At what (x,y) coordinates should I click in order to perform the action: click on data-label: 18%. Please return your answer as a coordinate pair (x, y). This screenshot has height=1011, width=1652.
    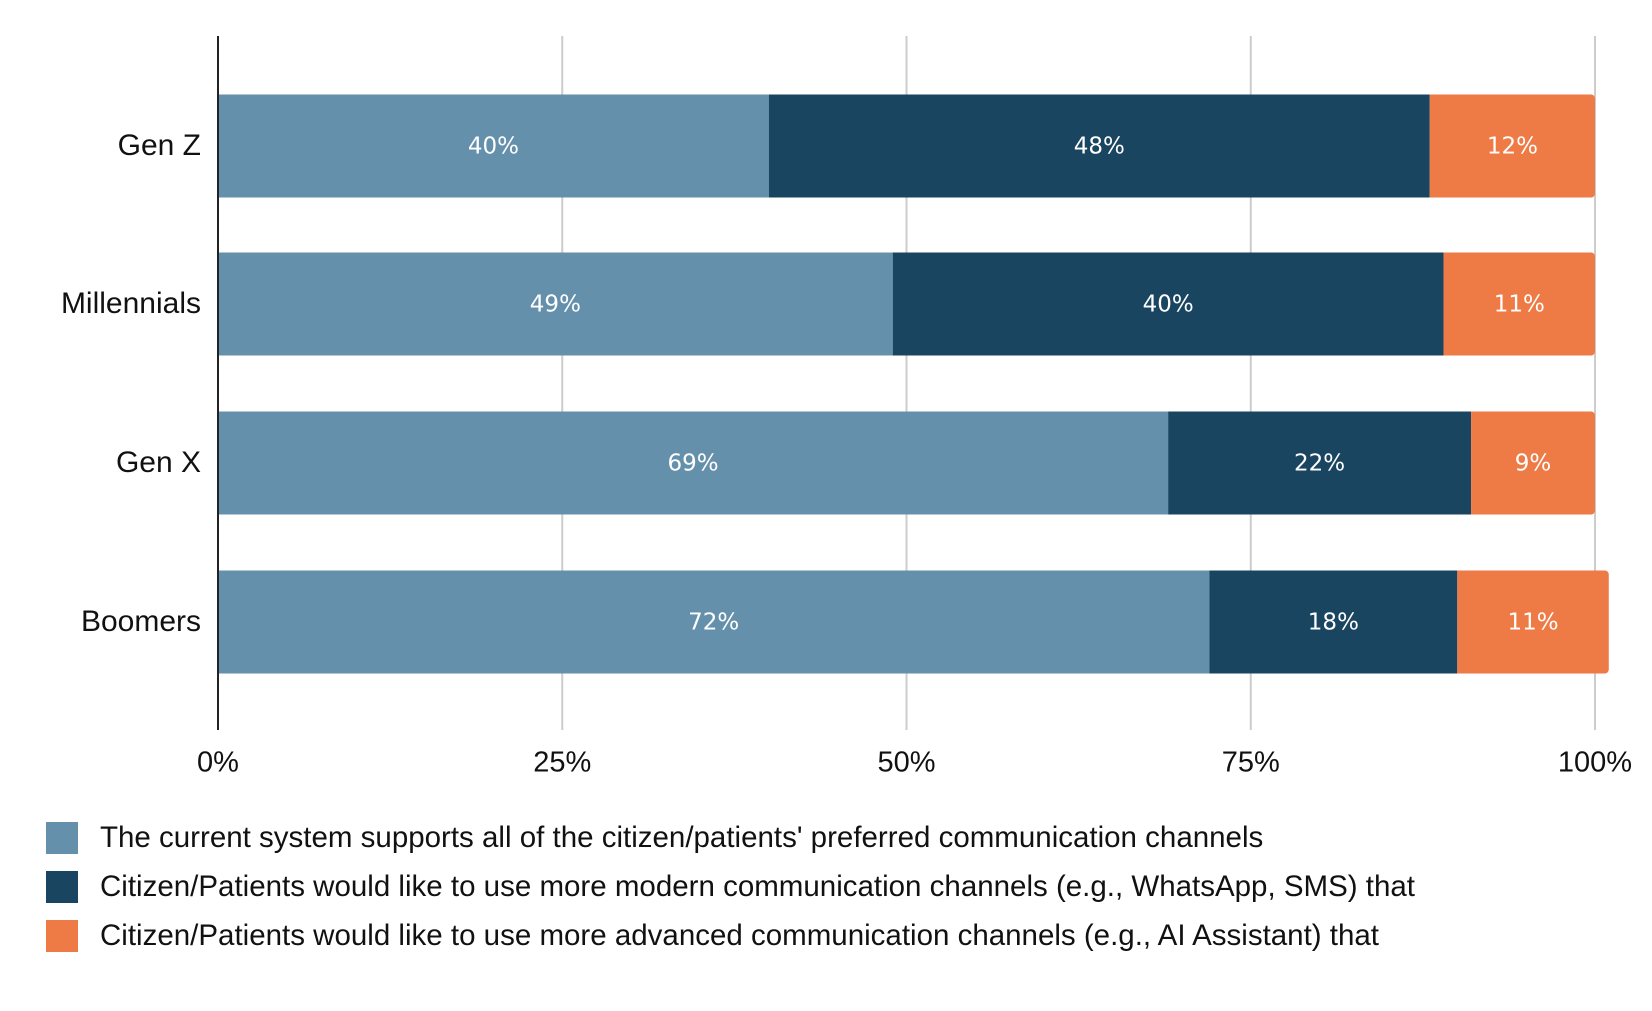
    Looking at the image, I should click on (1333, 623).